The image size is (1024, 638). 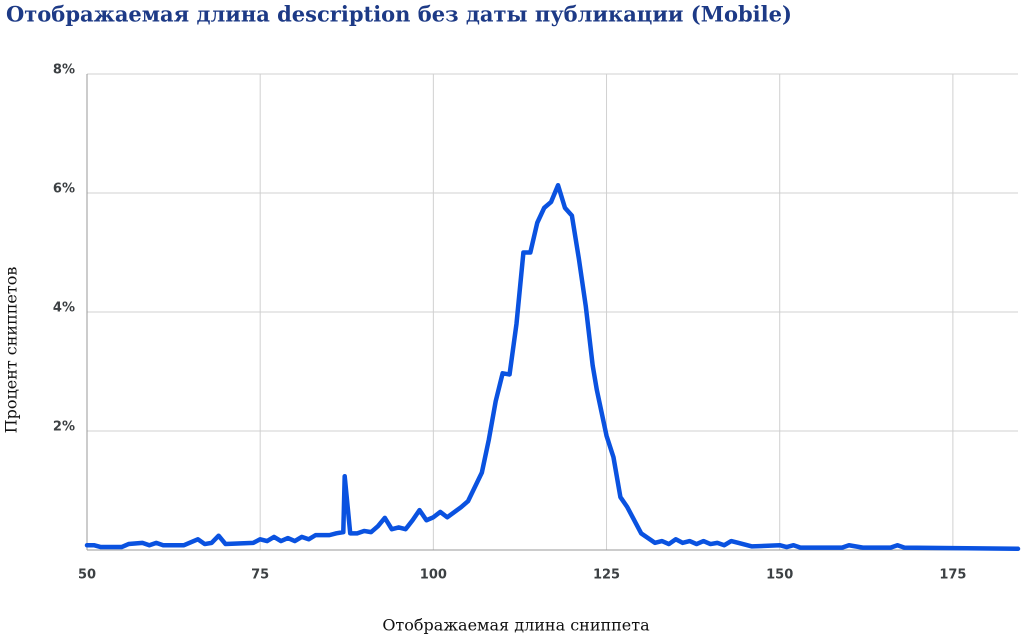 I want to click on y-tick-label: 4%, so click(x=64, y=308).